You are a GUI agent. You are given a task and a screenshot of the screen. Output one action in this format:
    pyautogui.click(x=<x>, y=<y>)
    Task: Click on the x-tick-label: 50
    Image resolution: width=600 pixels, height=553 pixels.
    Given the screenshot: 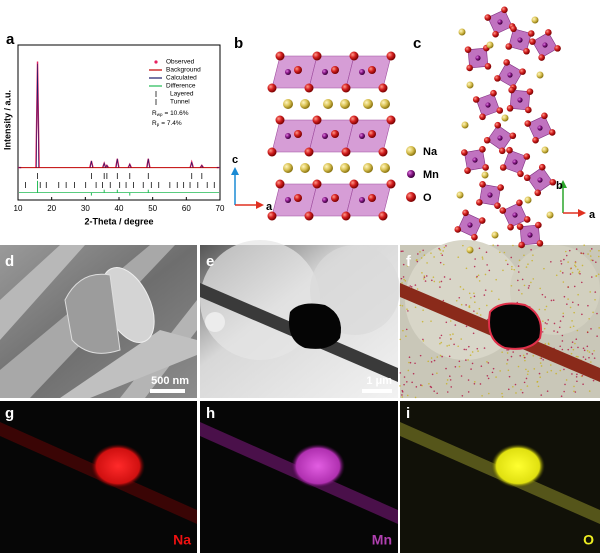 What is the action you would take?
    pyautogui.click(x=152, y=208)
    